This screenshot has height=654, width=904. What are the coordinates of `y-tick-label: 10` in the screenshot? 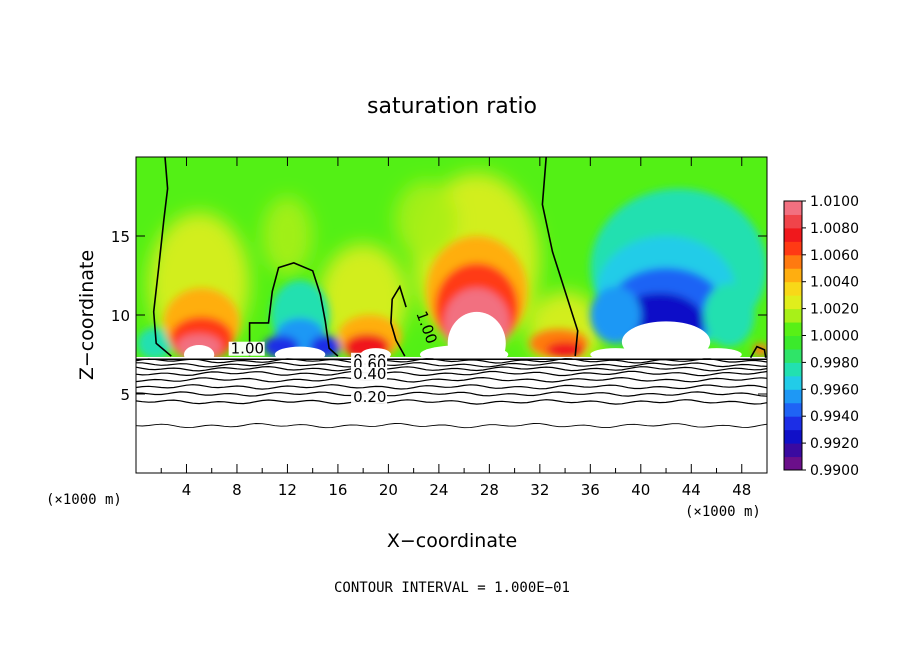 It's located at (120, 316).